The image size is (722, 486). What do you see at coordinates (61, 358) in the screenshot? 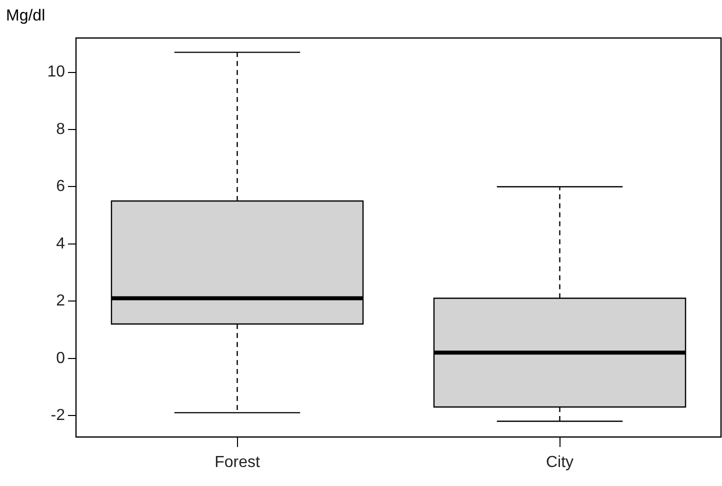
I see `y-tick-label: 0` at bounding box center [61, 358].